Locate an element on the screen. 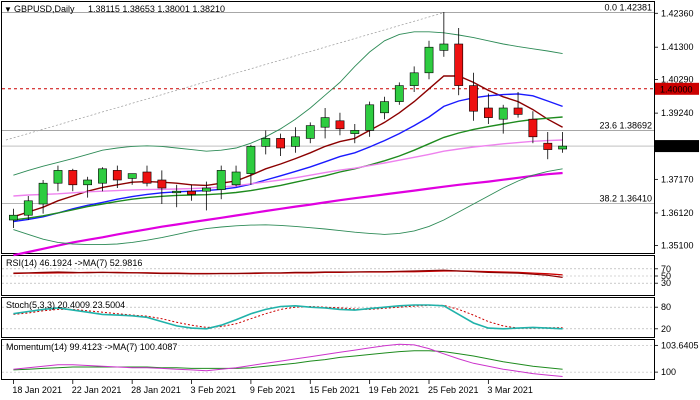  y-tick-label: 1.36120 is located at coordinates (677, 213).